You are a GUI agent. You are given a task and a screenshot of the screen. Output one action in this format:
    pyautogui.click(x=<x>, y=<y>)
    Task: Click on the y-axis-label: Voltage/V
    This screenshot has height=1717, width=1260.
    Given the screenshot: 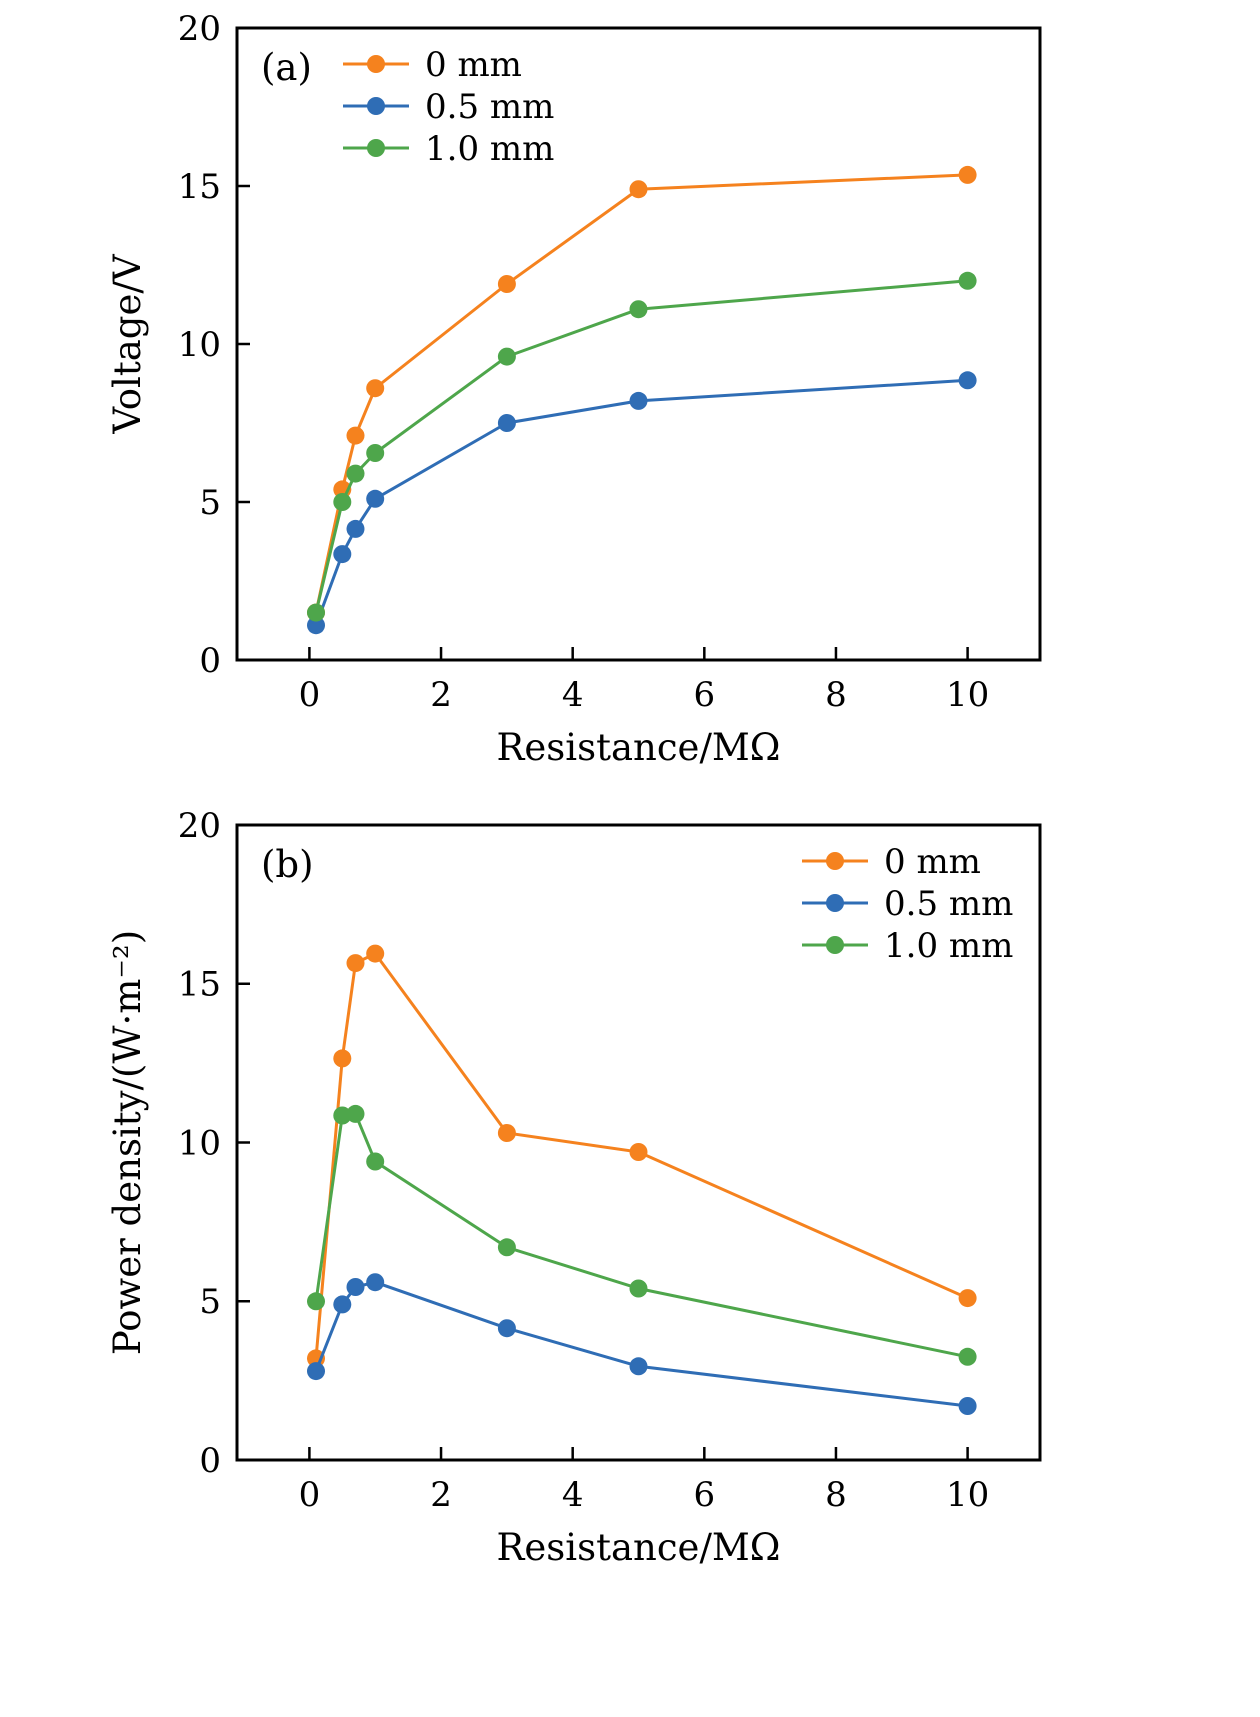 What is the action you would take?
    pyautogui.click(x=127, y=343)
    